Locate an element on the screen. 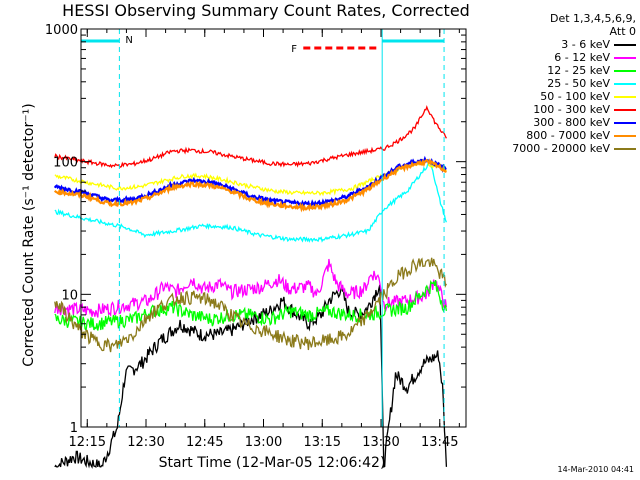  y-tick-label: 1000 is located at coordinates (61, 30).